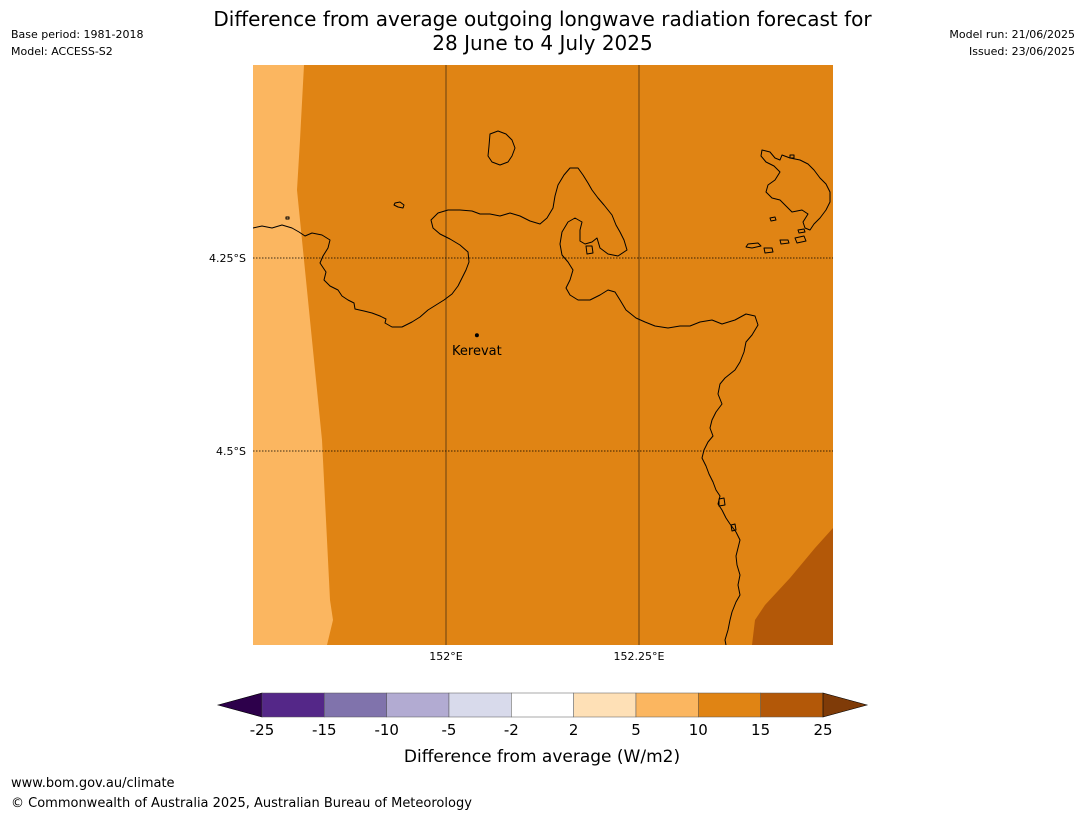  I want to click on lat-tick-label-0: 4.25°S, so click(227, 258).